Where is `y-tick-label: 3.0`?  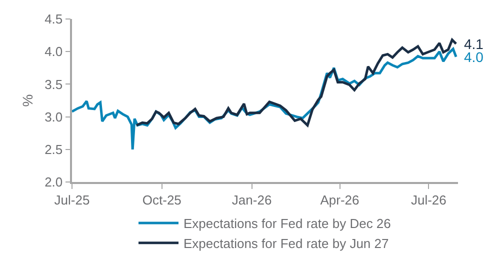 y-tick-label: 3.0 is located at coordinates (53, 116).